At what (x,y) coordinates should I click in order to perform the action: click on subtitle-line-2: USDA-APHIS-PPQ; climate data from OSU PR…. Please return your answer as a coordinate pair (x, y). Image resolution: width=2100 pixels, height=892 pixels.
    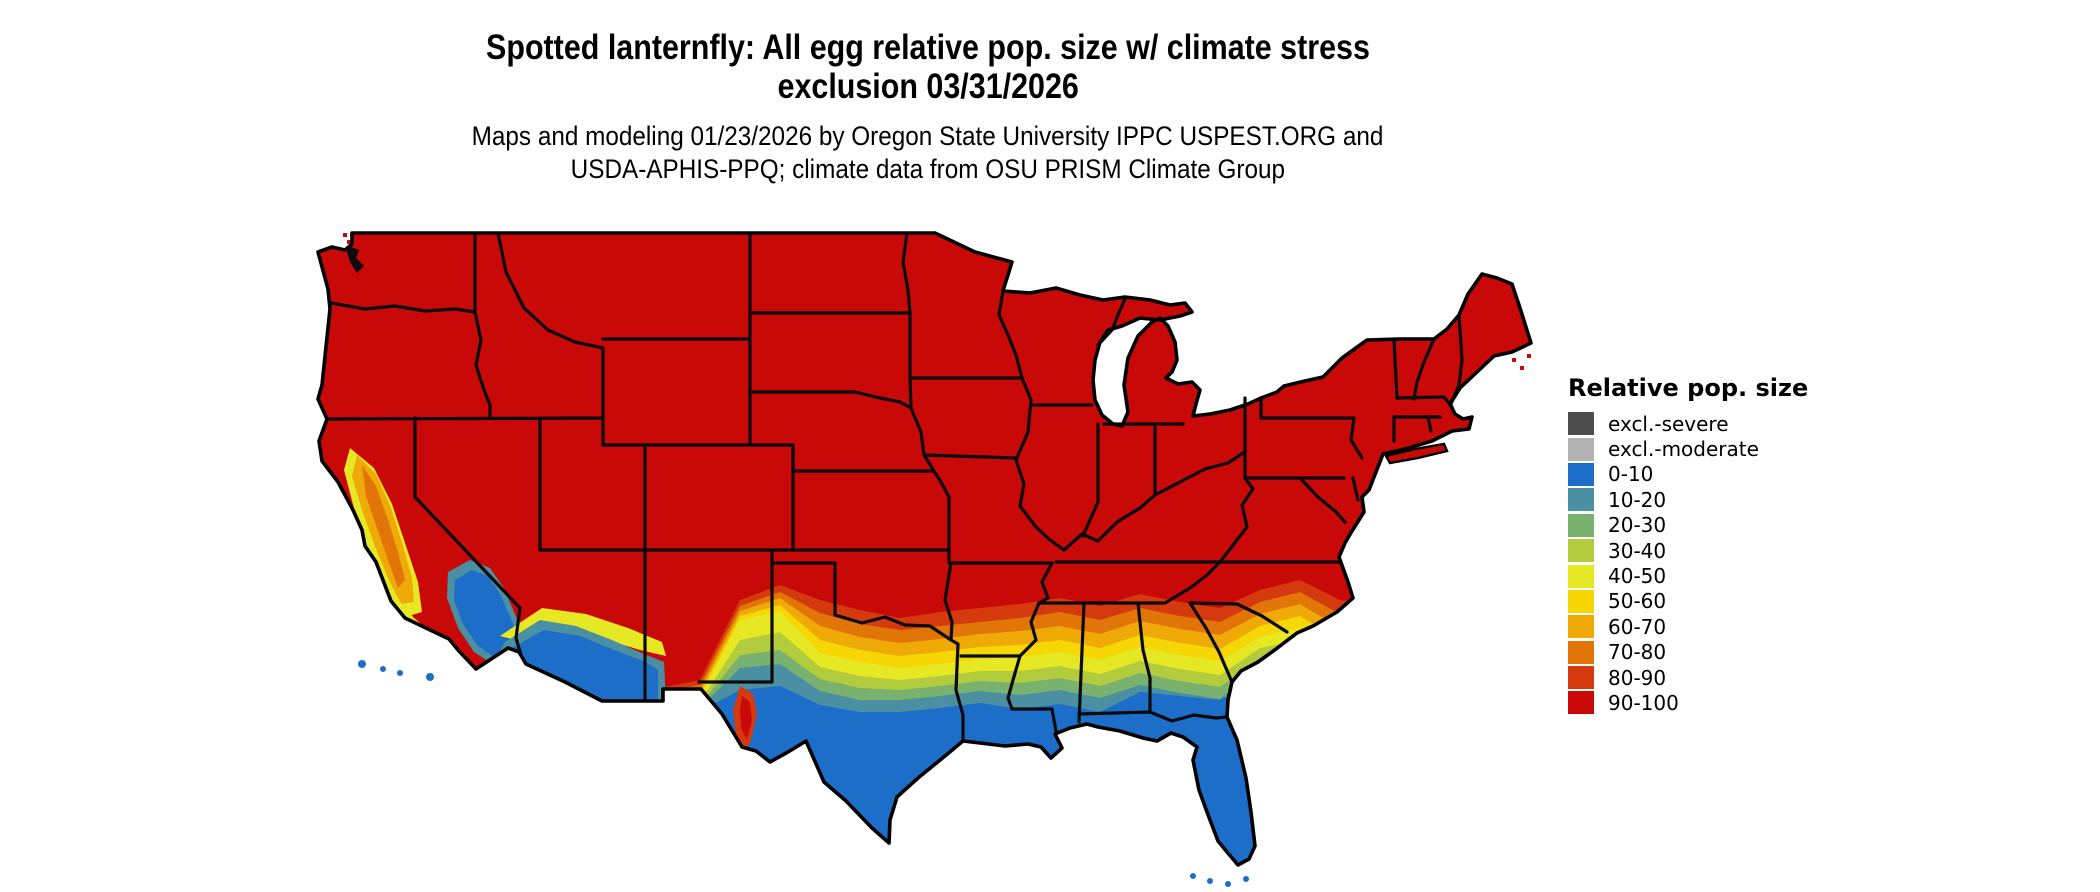
    Looking at the image, I should click on (928, 169).